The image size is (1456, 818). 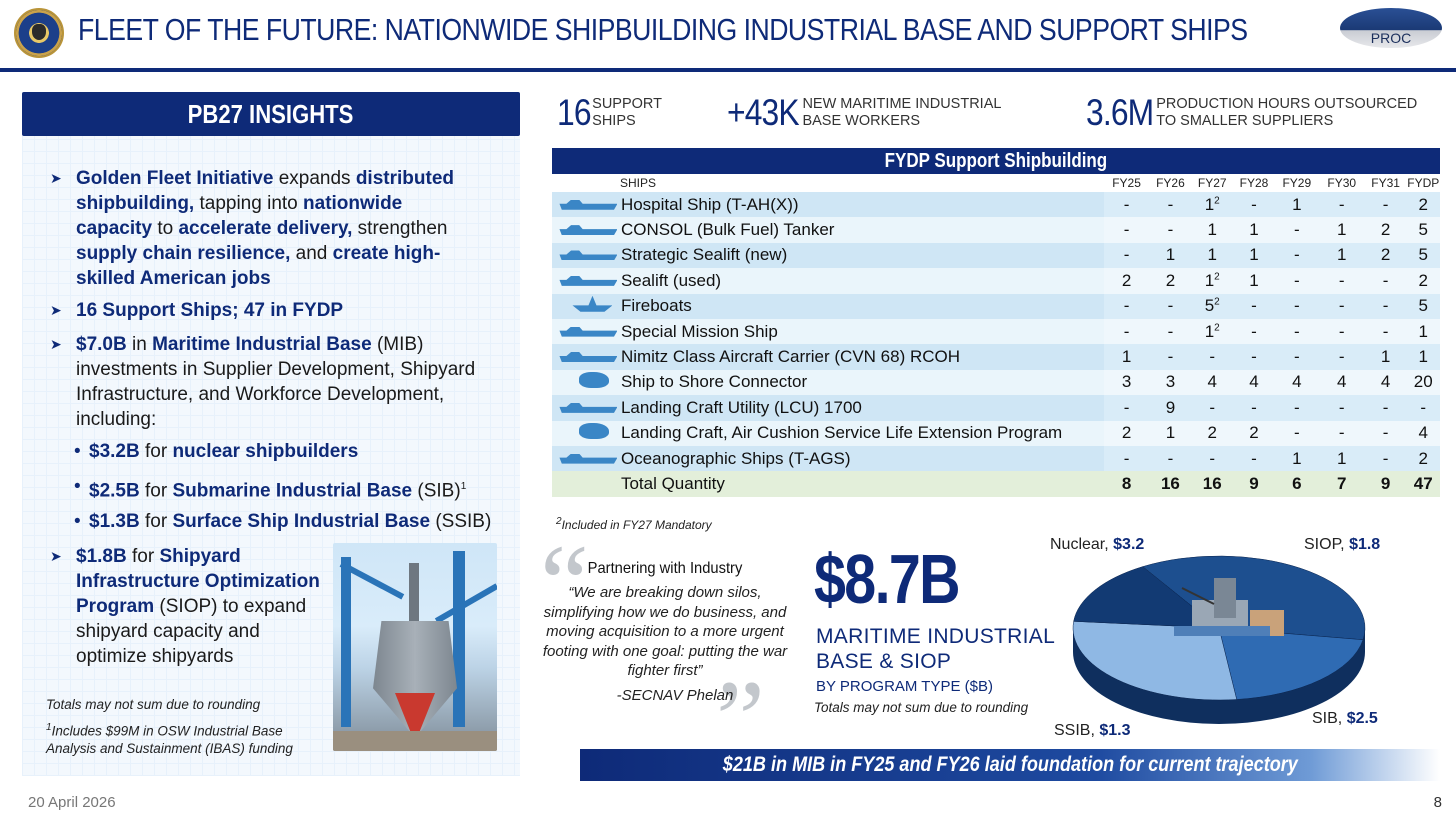 I want to click on ship-name: Ship to Shore Connector, so click(x=862, y=382).